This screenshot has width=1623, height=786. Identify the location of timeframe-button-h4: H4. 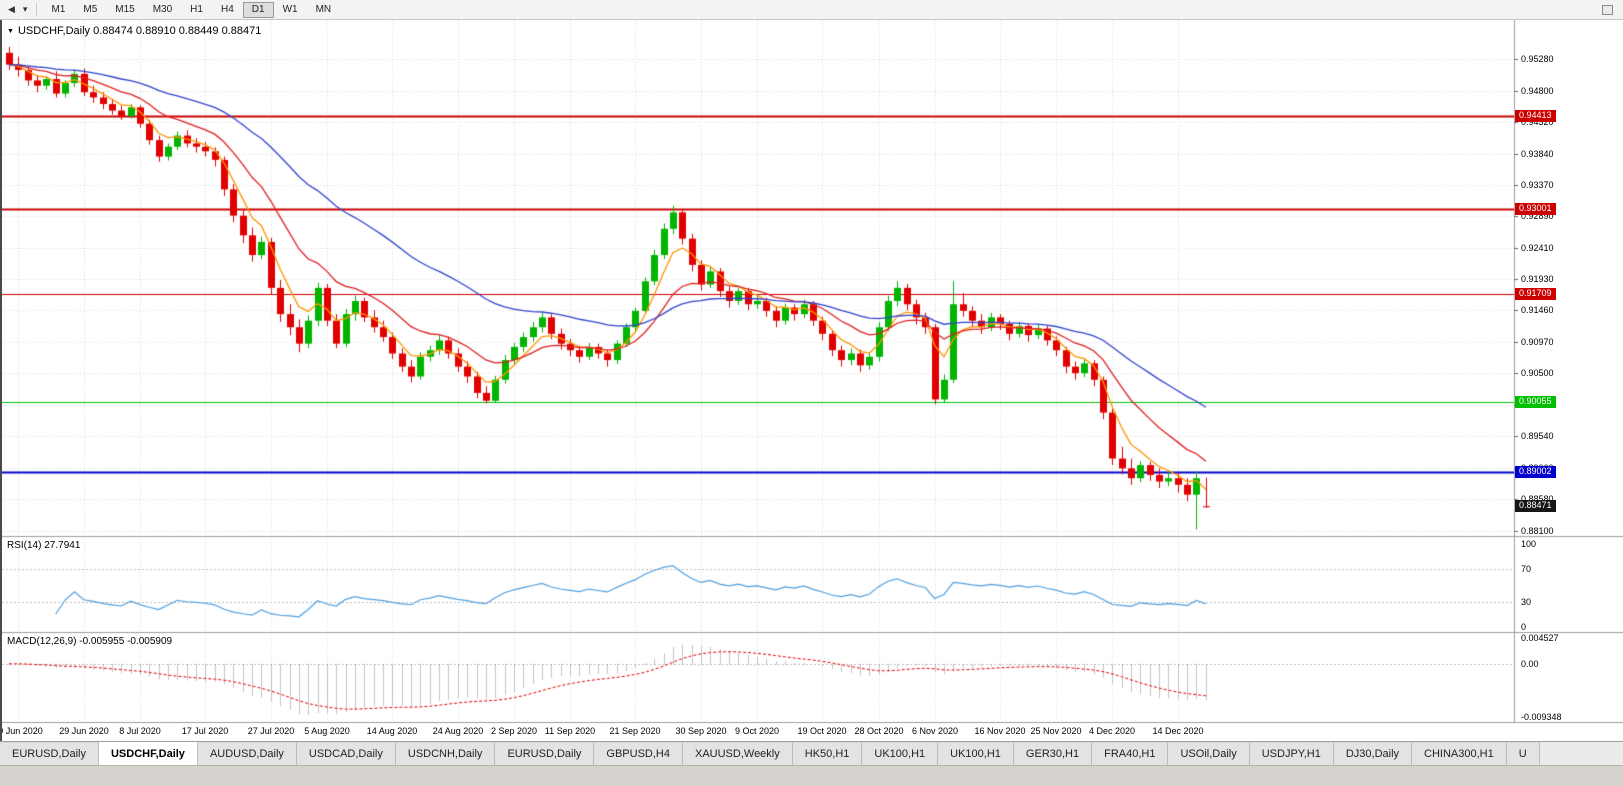
(227, 9).